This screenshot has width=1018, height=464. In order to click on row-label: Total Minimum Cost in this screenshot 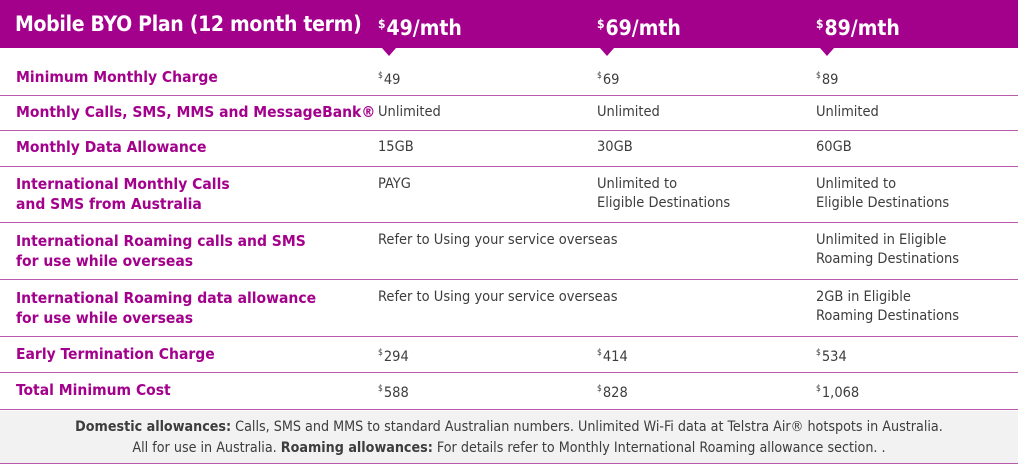, I will do `click(93, 390)`.